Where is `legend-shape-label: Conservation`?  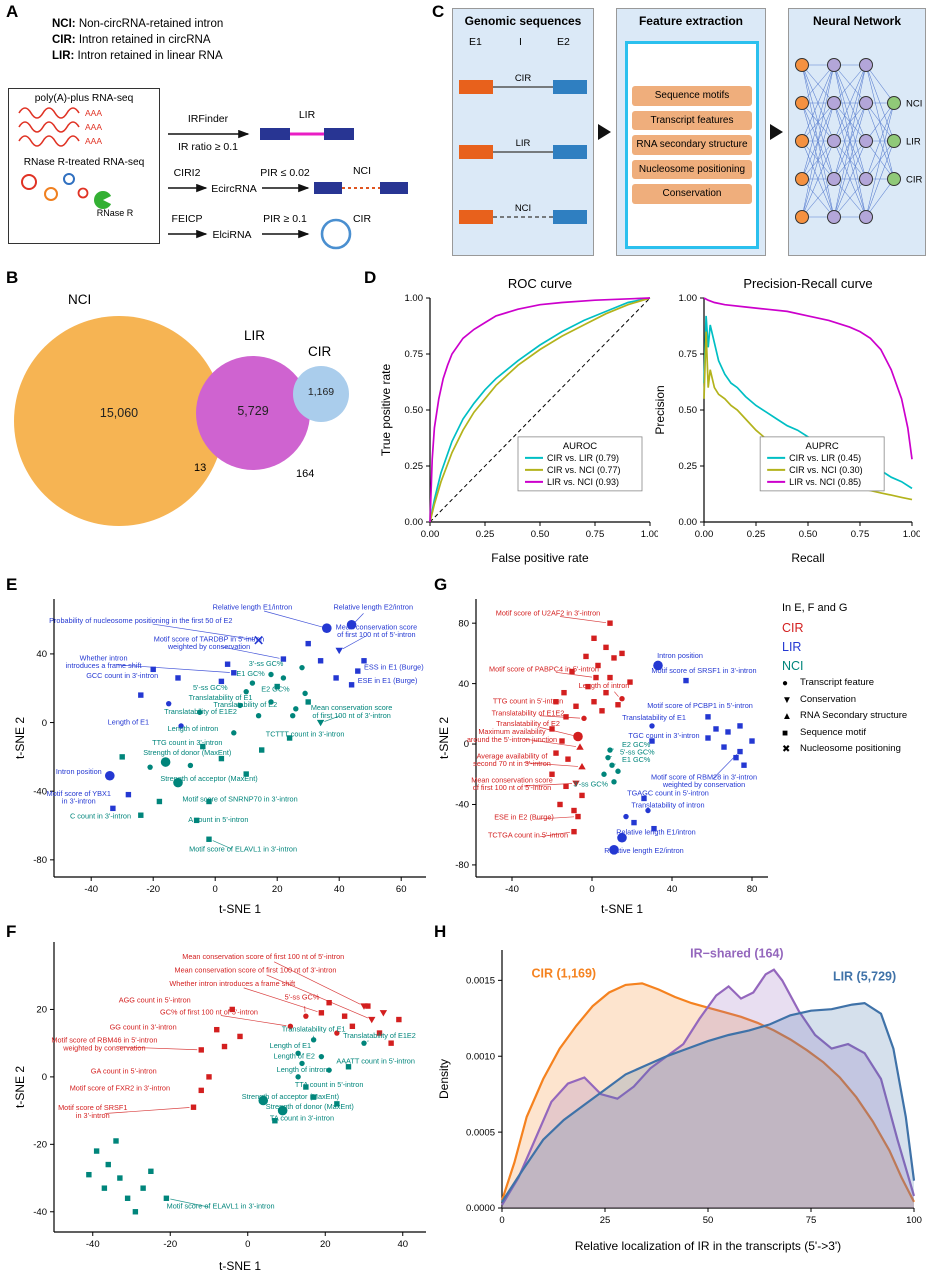
legend-shape-label: Conservation is located at coordinates (828, 699).